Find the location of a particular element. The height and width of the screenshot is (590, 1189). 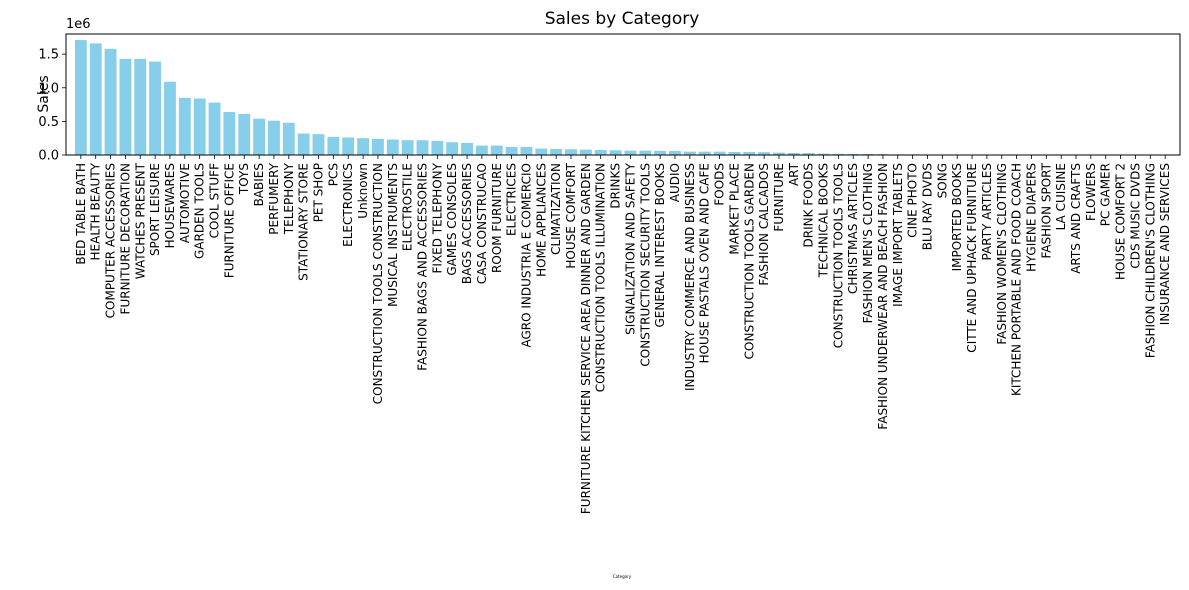

x-tick-label: GARDEN TOOLS is located at coordinates (200, 211).